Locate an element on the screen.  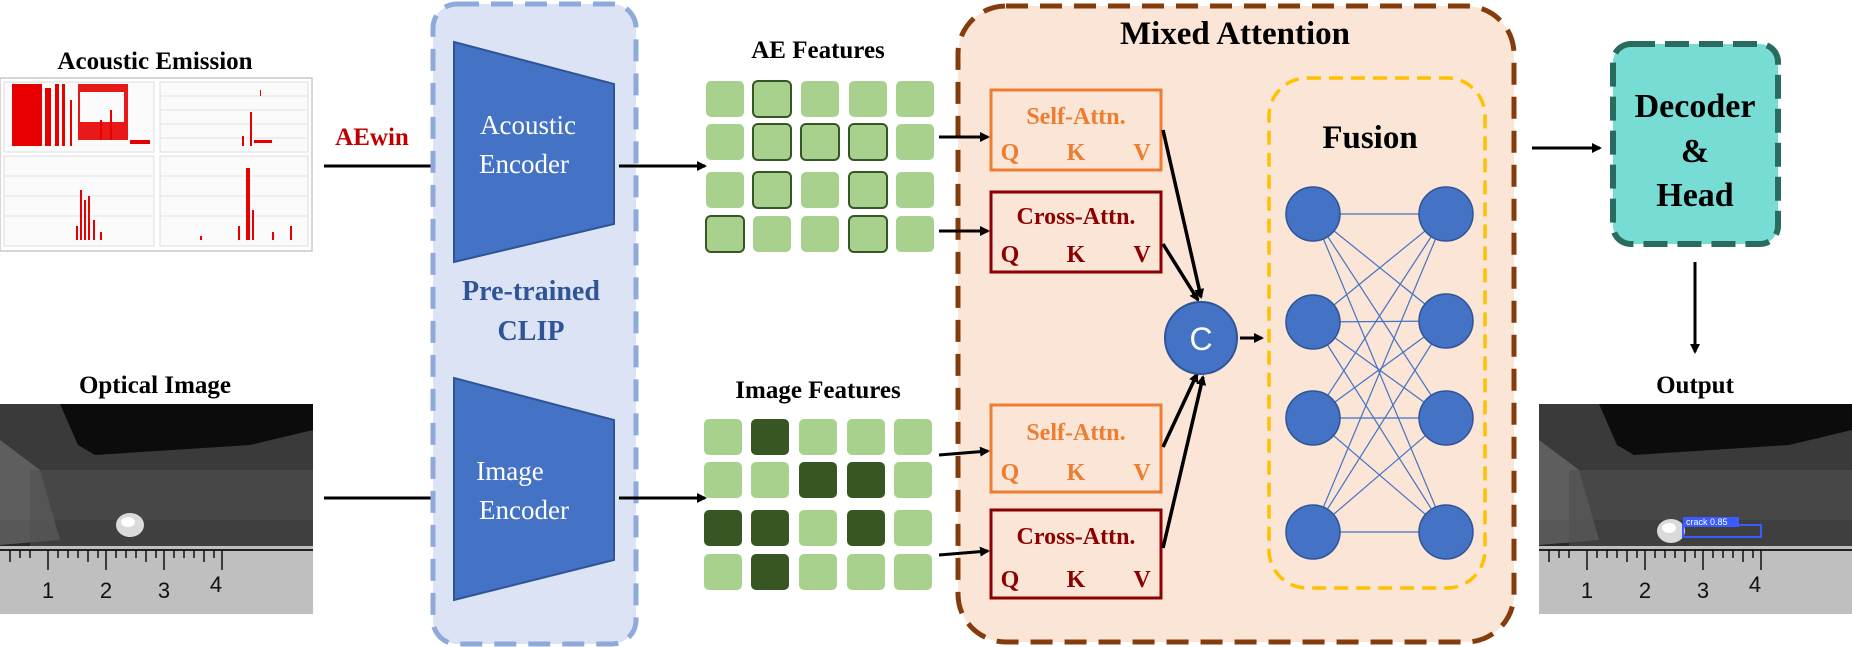
image-features-title: Image Features is located at coordinates (818, 390).